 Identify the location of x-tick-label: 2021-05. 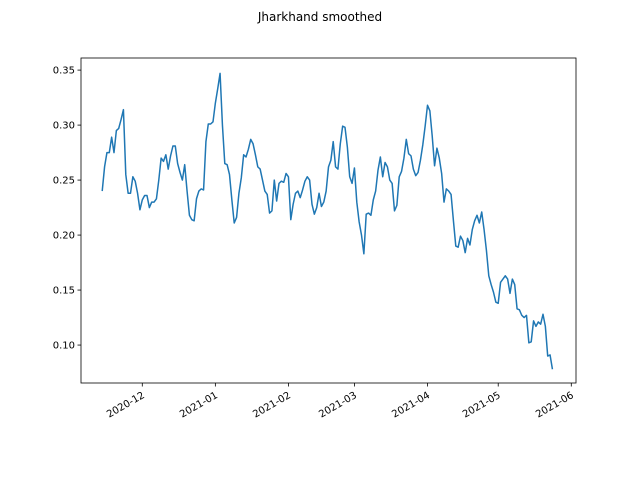
(482, 405).